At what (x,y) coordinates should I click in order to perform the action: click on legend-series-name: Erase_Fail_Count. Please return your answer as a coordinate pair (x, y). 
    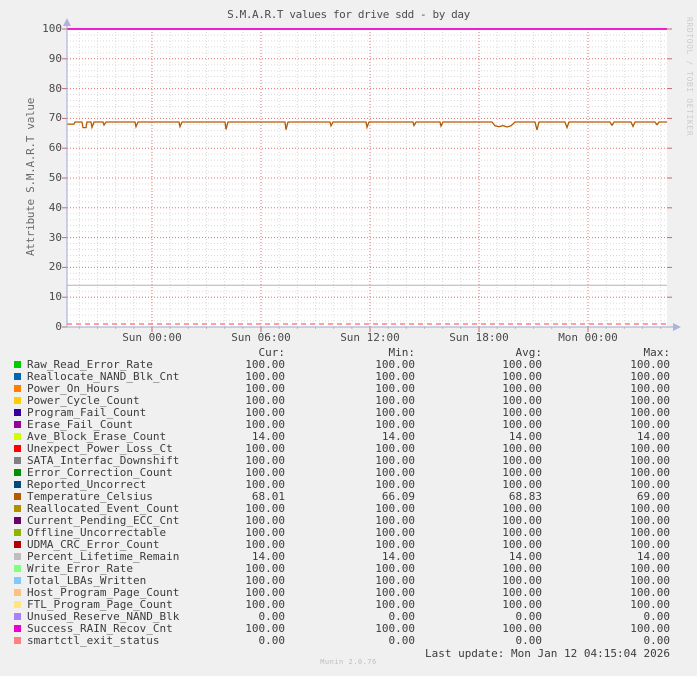
    Looking at the image, I should click on (80, 424).